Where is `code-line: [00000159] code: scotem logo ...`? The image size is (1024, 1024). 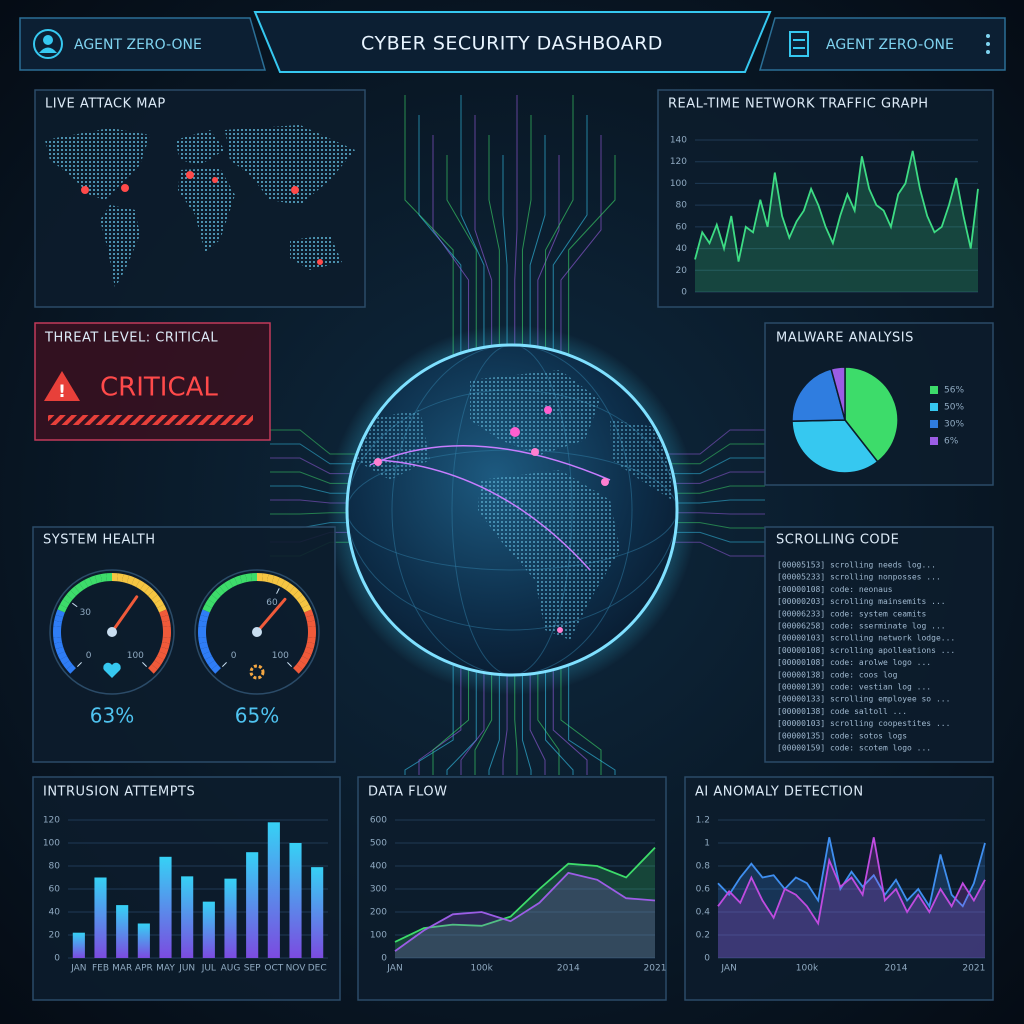 code-line: [00000159] code: scotem logo ... is located at coordinates (854, 748).